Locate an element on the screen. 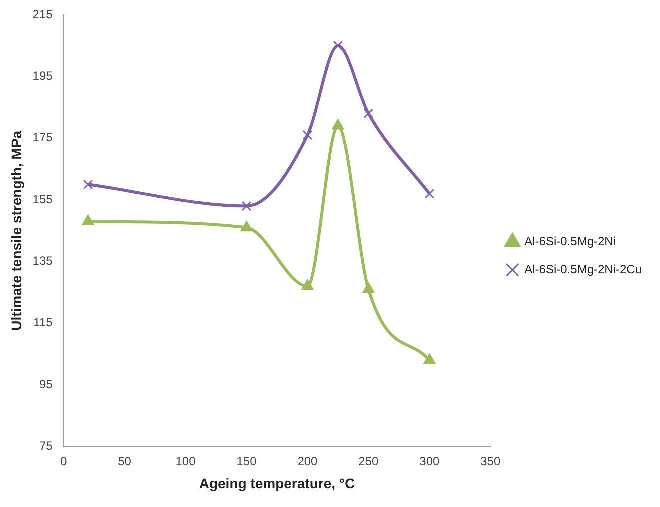 This screenshot has width=660, height=507. y-tick-label: 215 is located at coordinates (43, 14).